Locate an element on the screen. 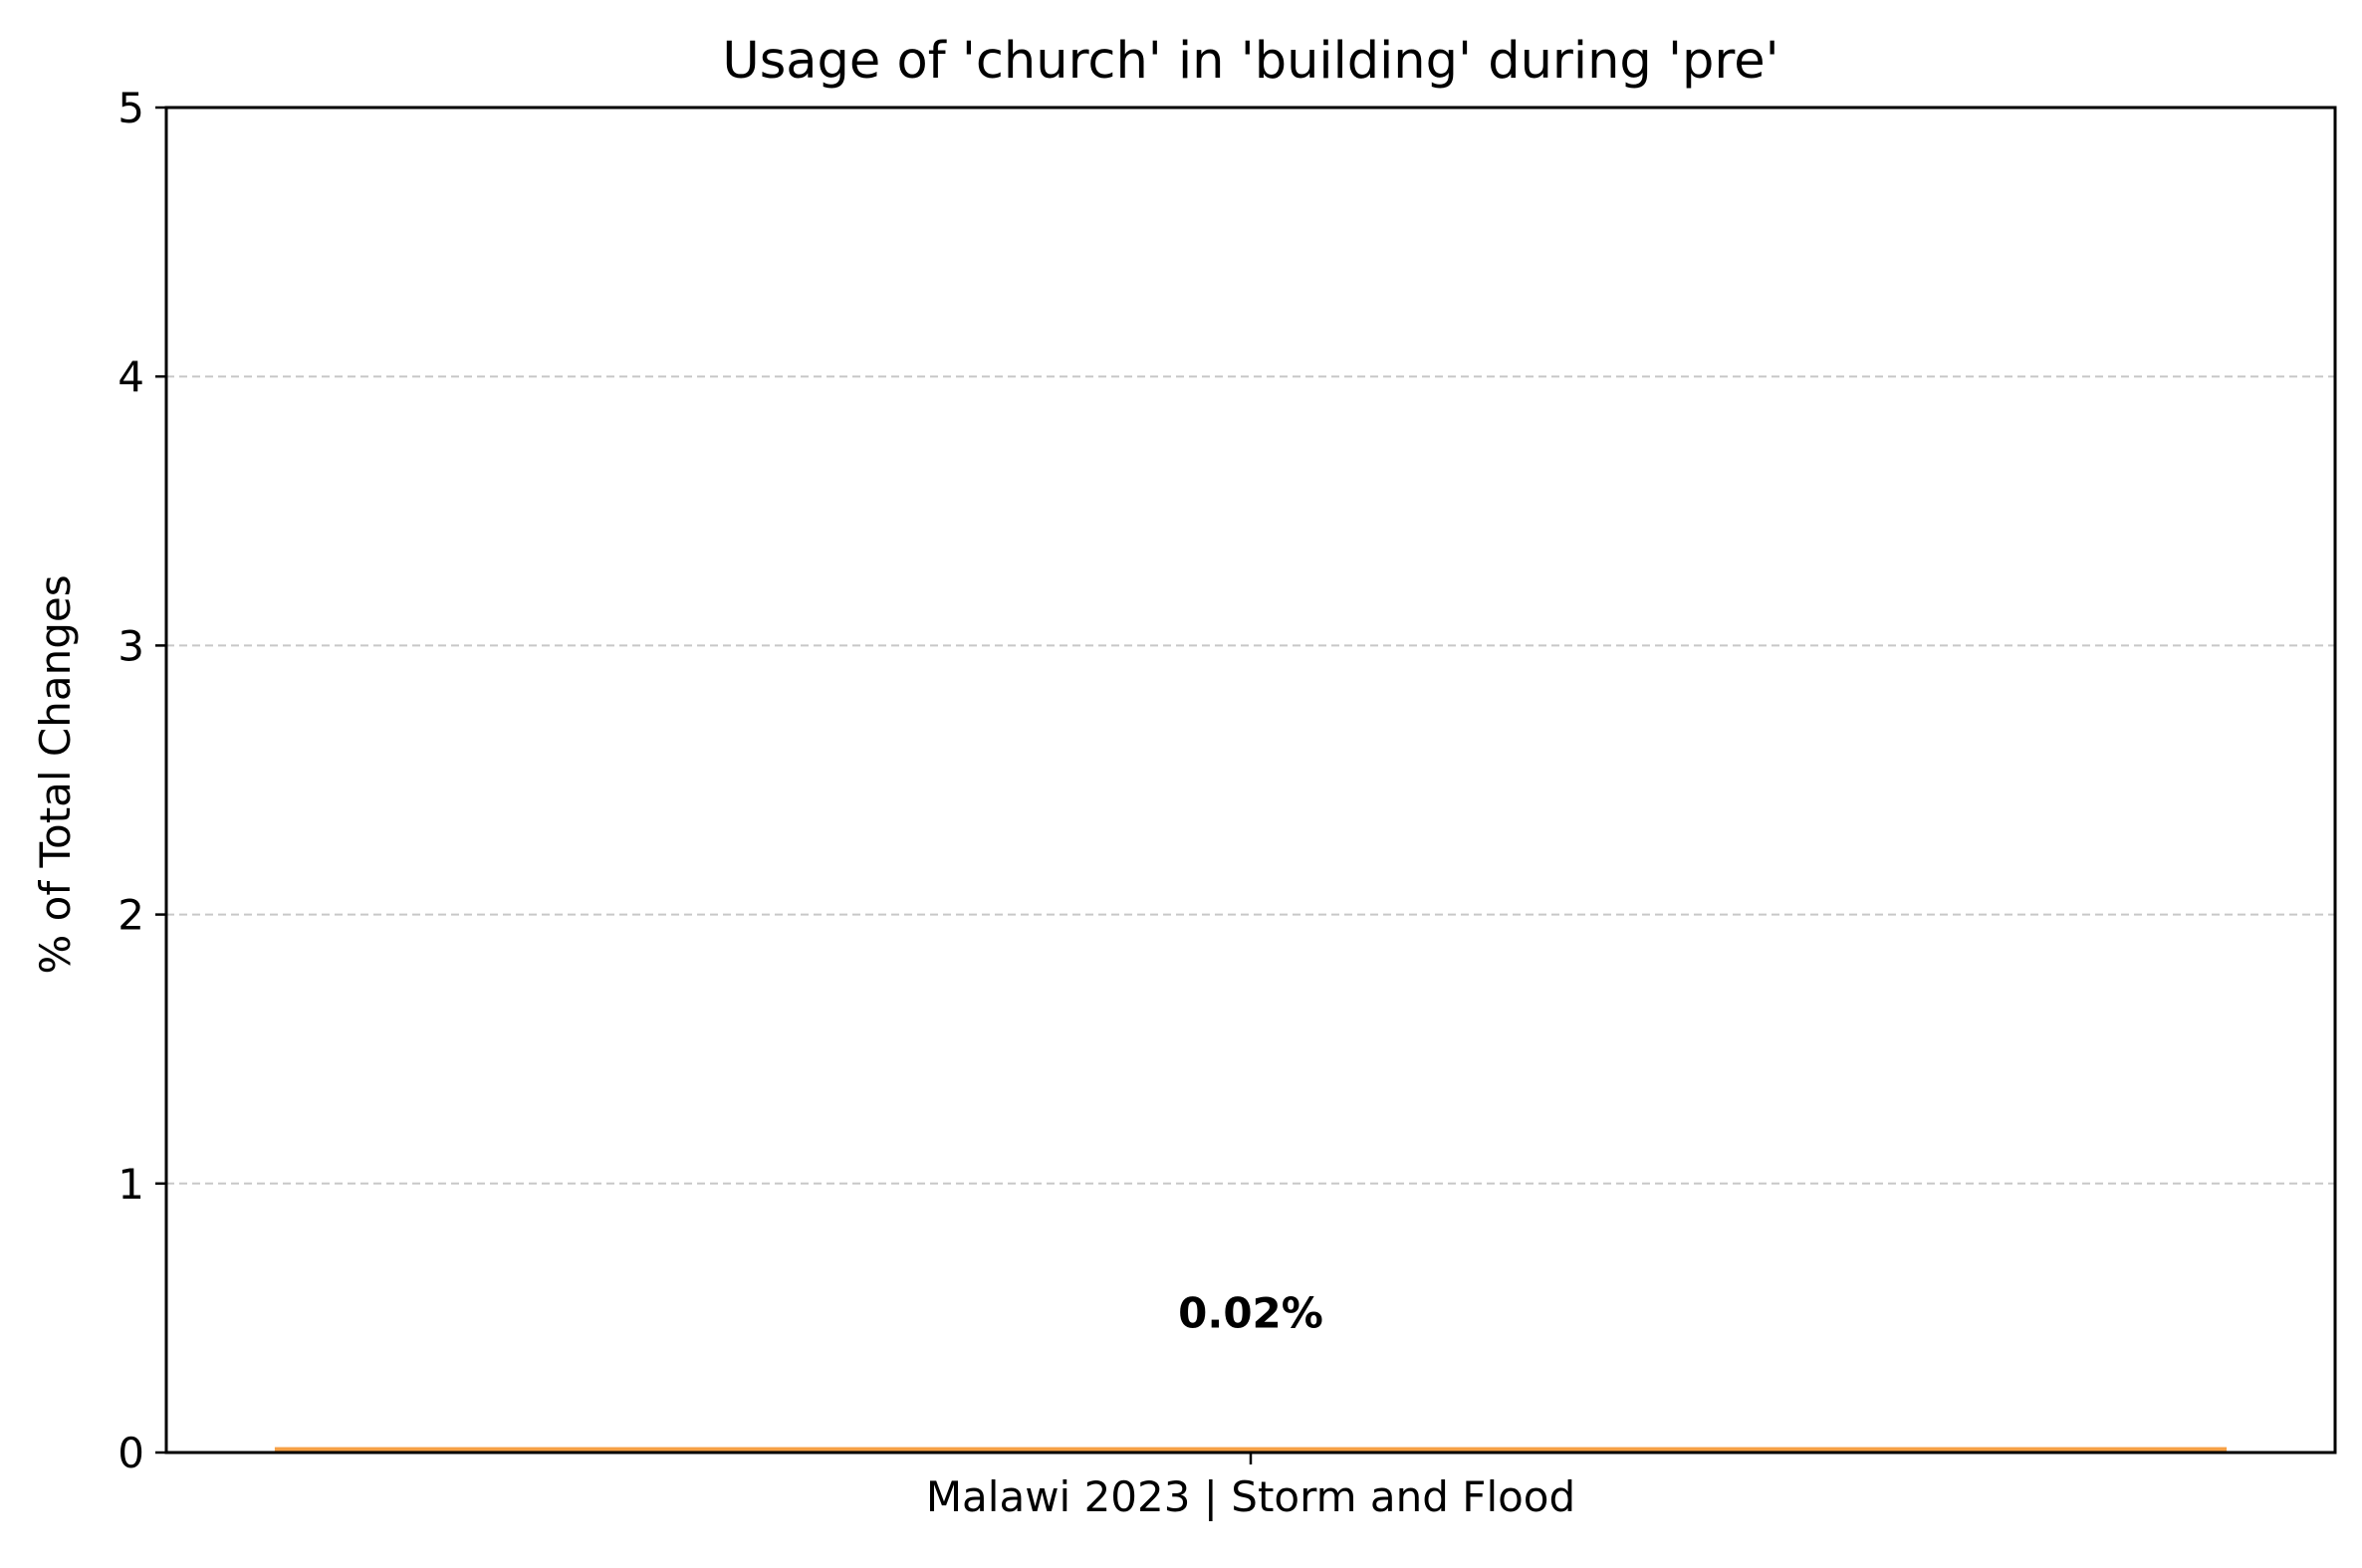 The height and width of the screenshot is (1568, 2362). y-tick-label: 1 is located at coordinates (131, 1184).